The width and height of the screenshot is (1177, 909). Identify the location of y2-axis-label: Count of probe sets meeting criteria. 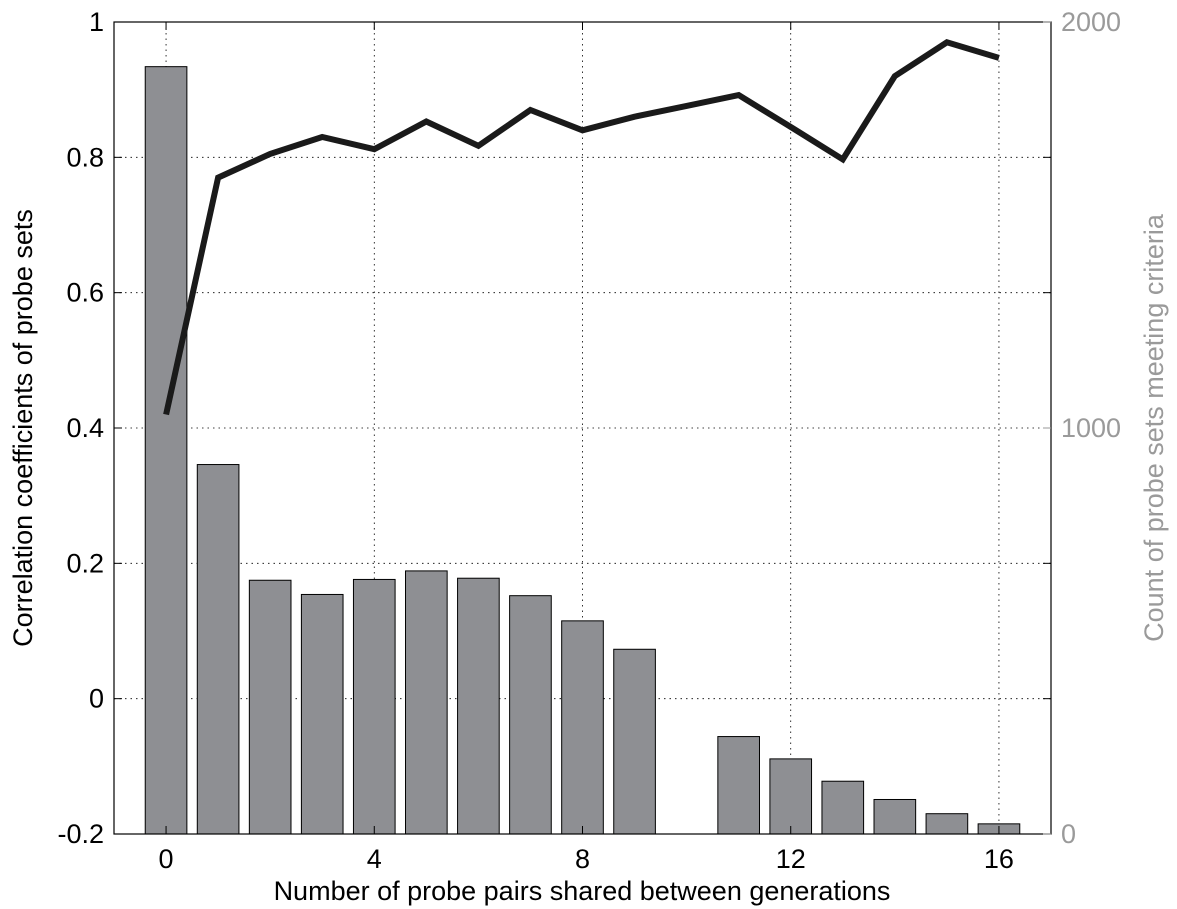
(1154, 427).